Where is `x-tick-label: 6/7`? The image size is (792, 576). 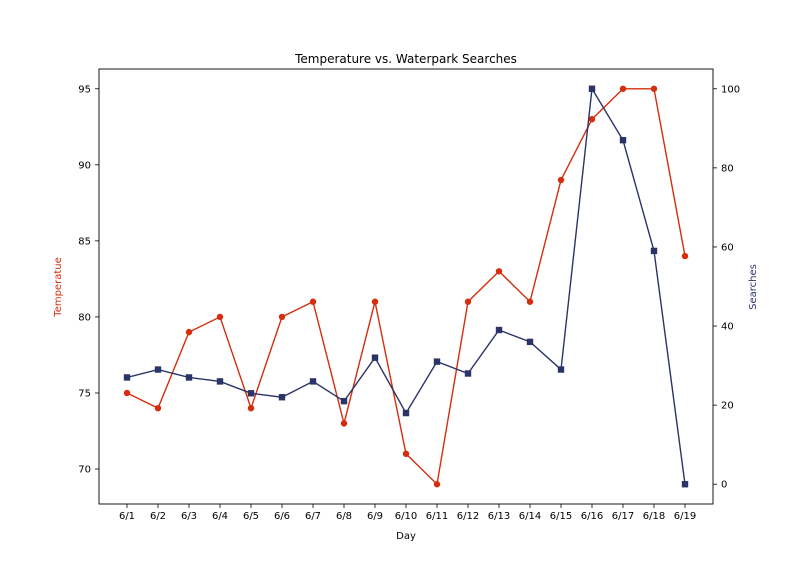
x-tick-label: 6/7 is located at coordinates (313, 516).